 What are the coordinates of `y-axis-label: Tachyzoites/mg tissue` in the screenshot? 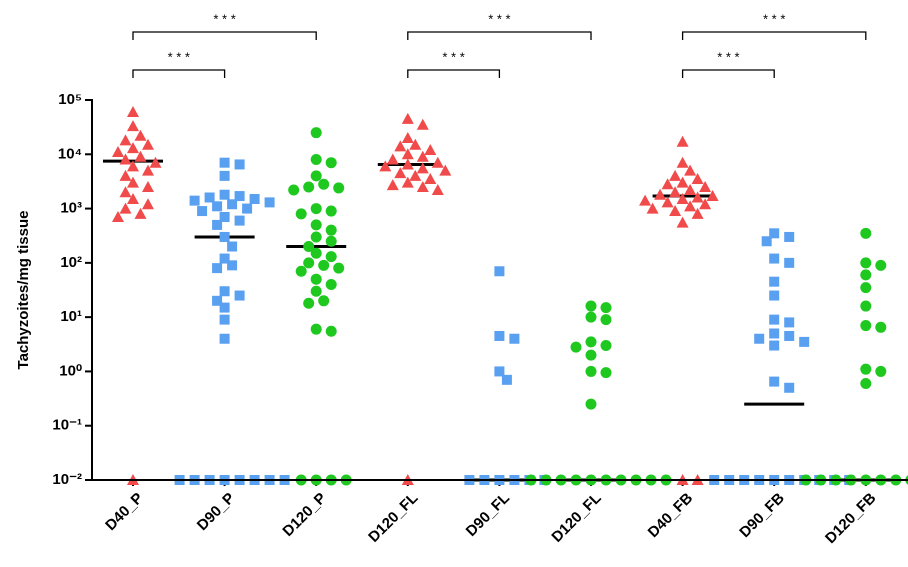 It's located at (23, 290).